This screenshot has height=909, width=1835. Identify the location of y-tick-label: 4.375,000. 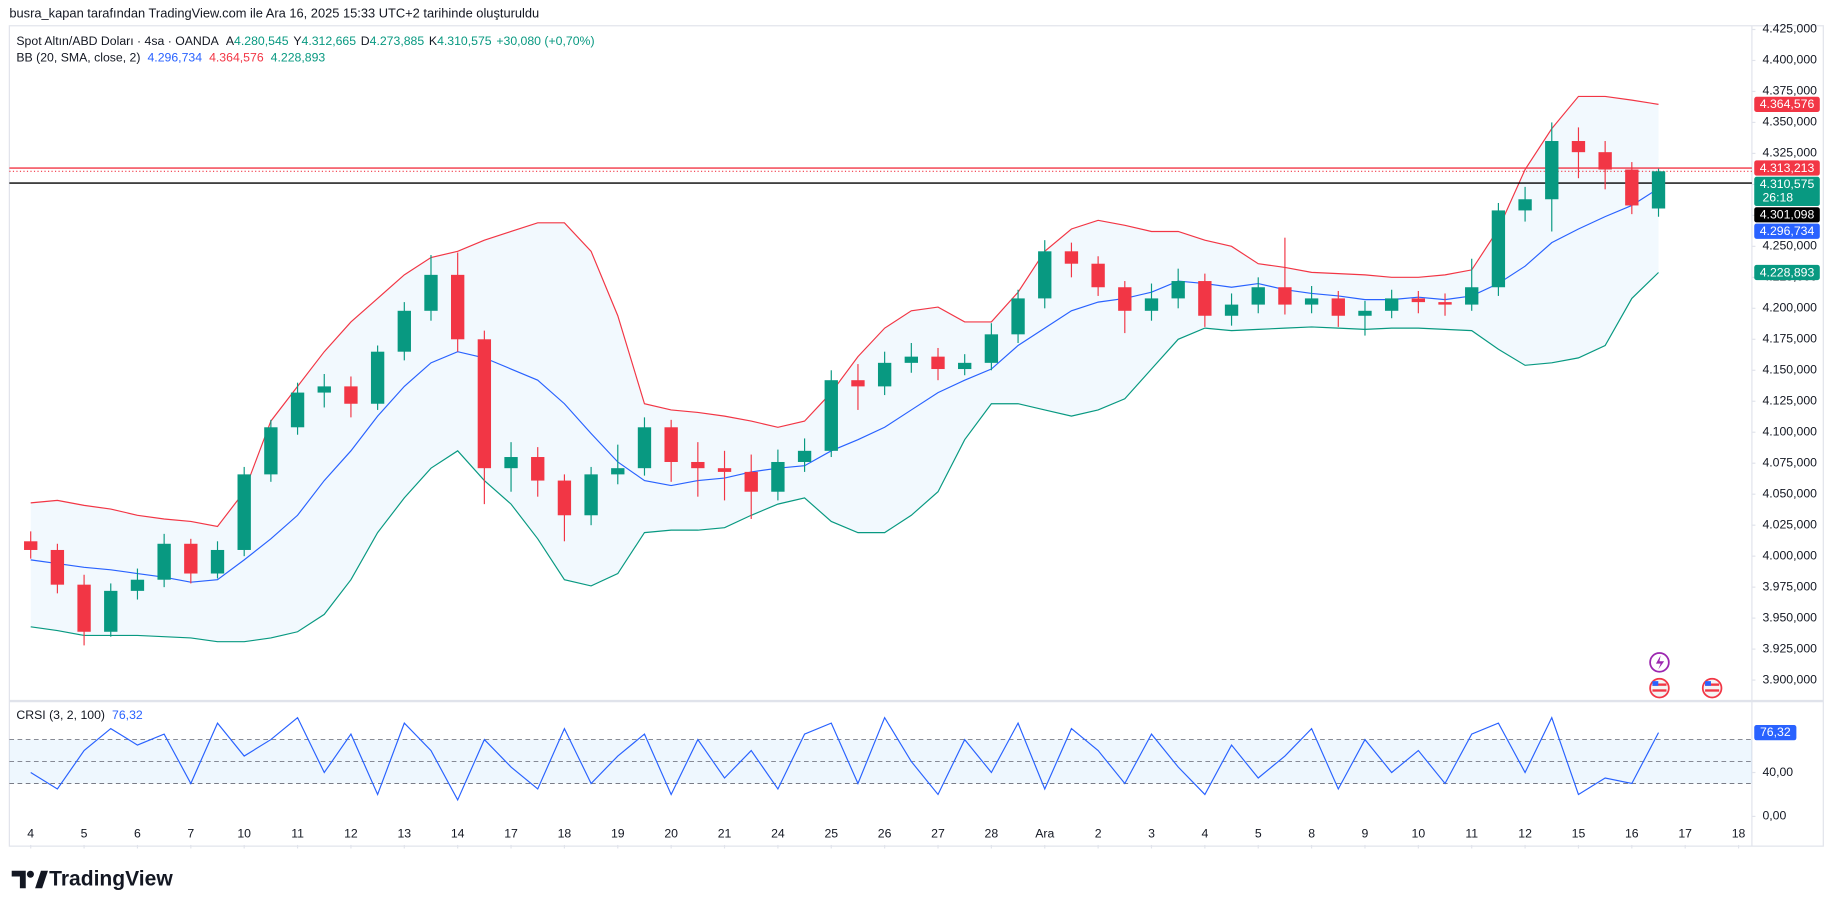
(1789, 91).